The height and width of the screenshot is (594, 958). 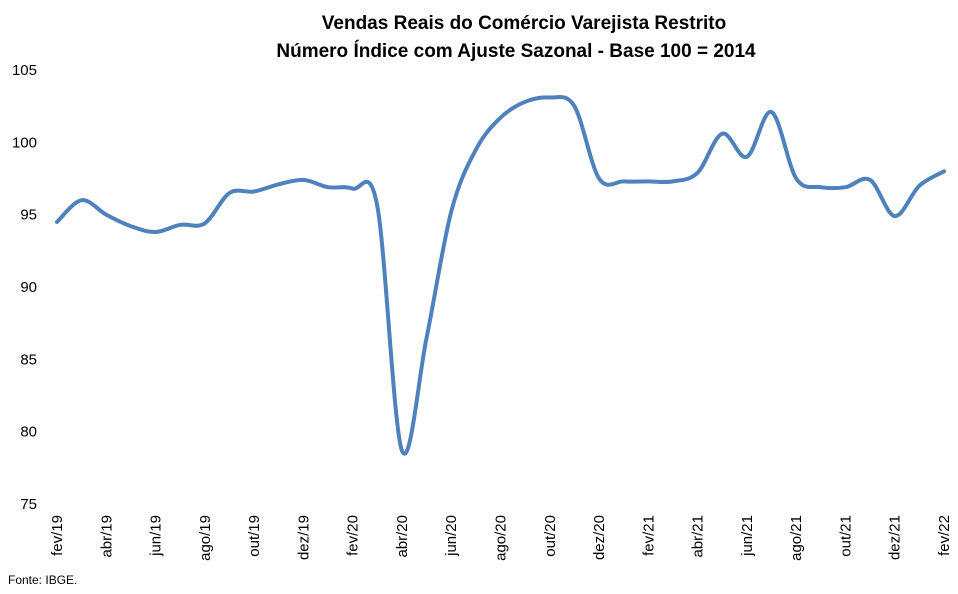 I want to click on x-tick-label: fev/19, so click(x=57, y=535).